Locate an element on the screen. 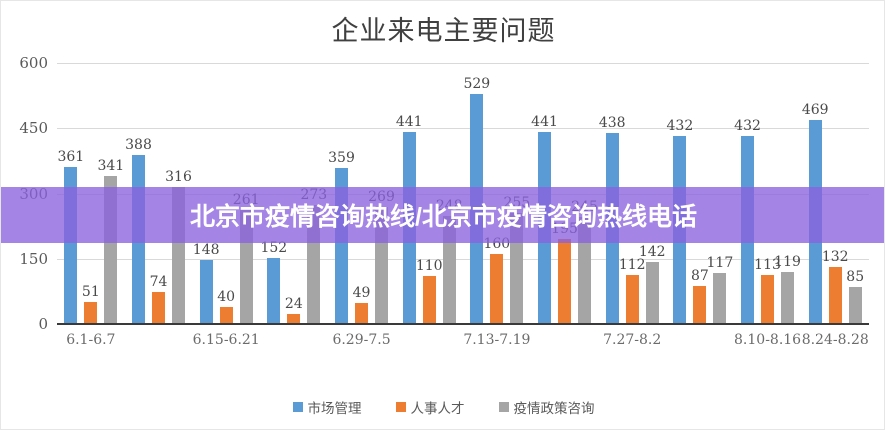 The width and height of the screenshot is (885, 430). bar-value-label: 529 is located at coordinates (477, 83).